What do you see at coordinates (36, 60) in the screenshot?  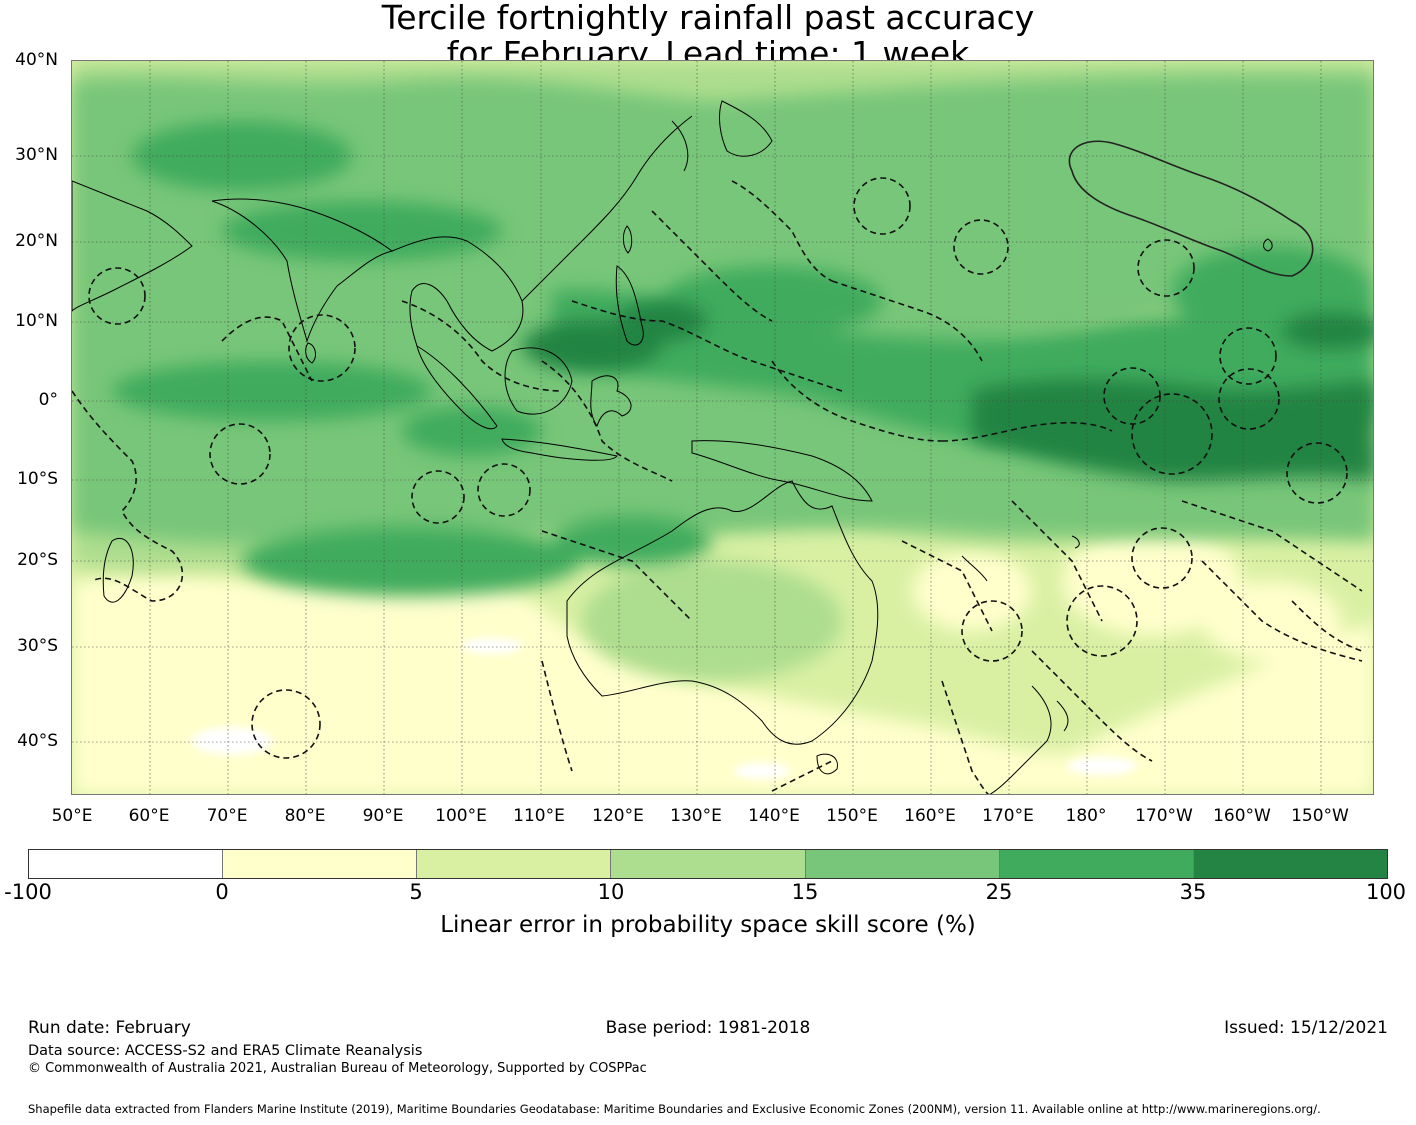 I see `lat-label-40n: 40°N` at bounding box center [36, 60].